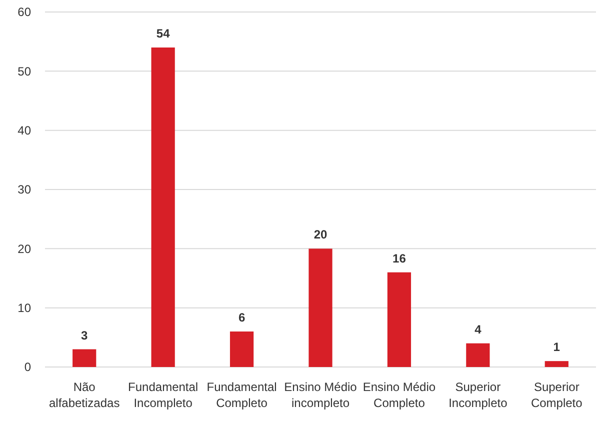 The height and width of the screenshot is (424, 604). Describe the element at coordinates (25, 308) in the screenshot. I see `y-tick-label: 10` at that location.